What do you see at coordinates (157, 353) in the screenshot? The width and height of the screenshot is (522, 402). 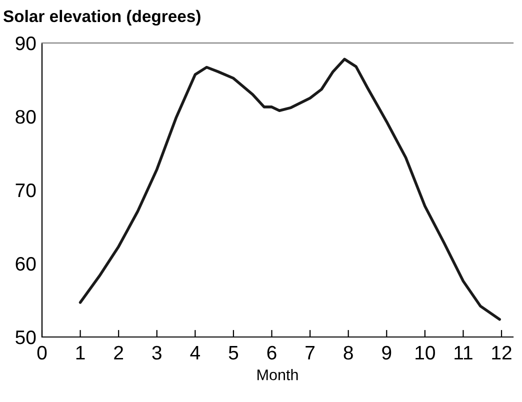 I see `x-tick-label: 3` at bounding box center [157, 353].